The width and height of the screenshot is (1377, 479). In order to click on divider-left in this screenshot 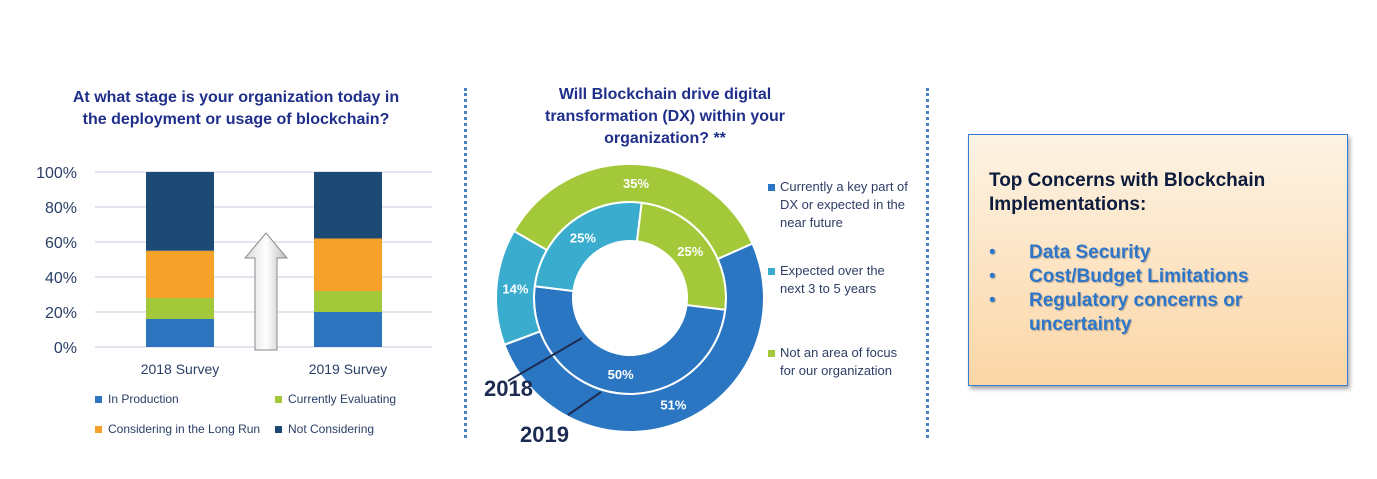, I will do `click(465, 263)`.